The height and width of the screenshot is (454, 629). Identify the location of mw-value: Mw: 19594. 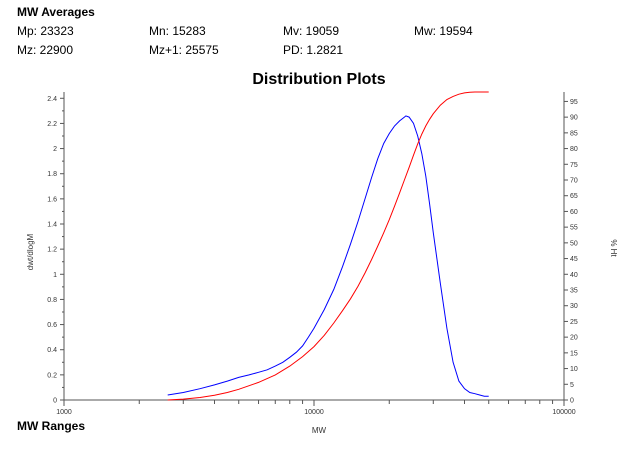
(443, 31).